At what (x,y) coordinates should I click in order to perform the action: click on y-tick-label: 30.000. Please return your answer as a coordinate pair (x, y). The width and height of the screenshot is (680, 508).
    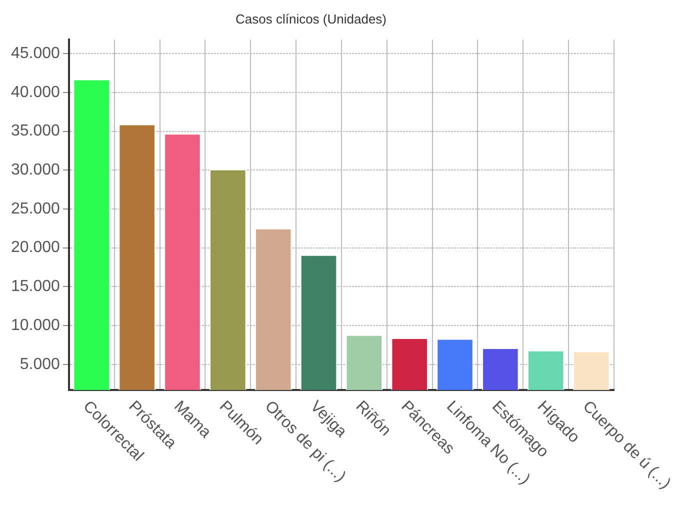
    Looking at the image, I should click on (35, 170).